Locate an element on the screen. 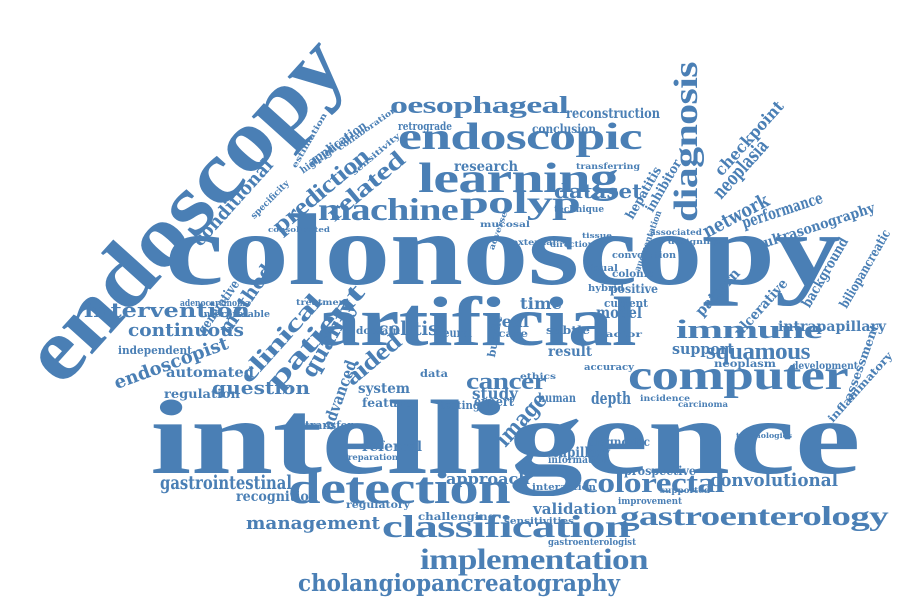 This screenshot has width=900, height=600. word-reconstruction: reconstruction is located at coordinates (613, 114).